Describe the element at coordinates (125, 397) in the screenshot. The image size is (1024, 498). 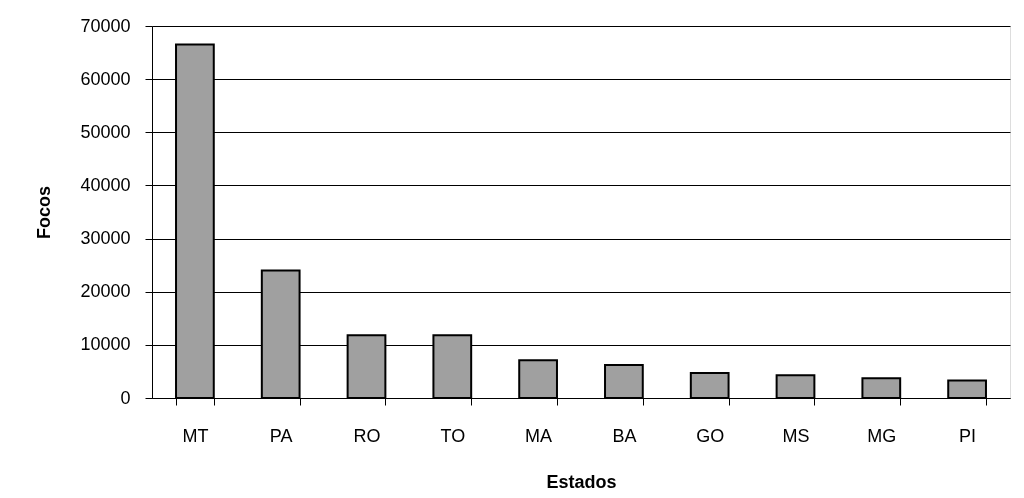
I see `y-tick-label: 0` at that location.